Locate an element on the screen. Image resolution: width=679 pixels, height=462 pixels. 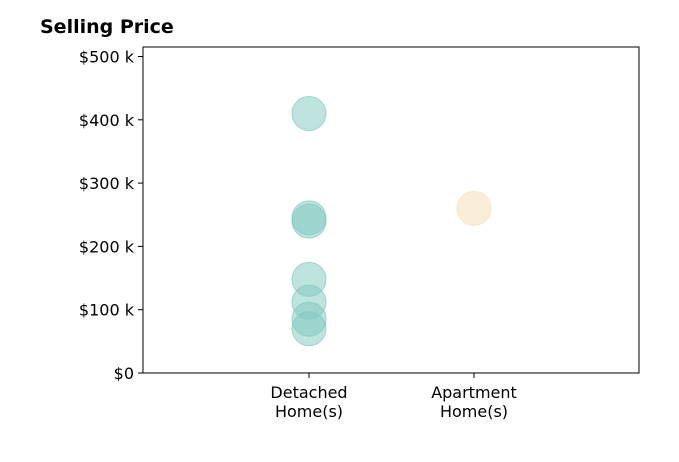
y-tick-label: $500 k is located at coordinates (107, 56).